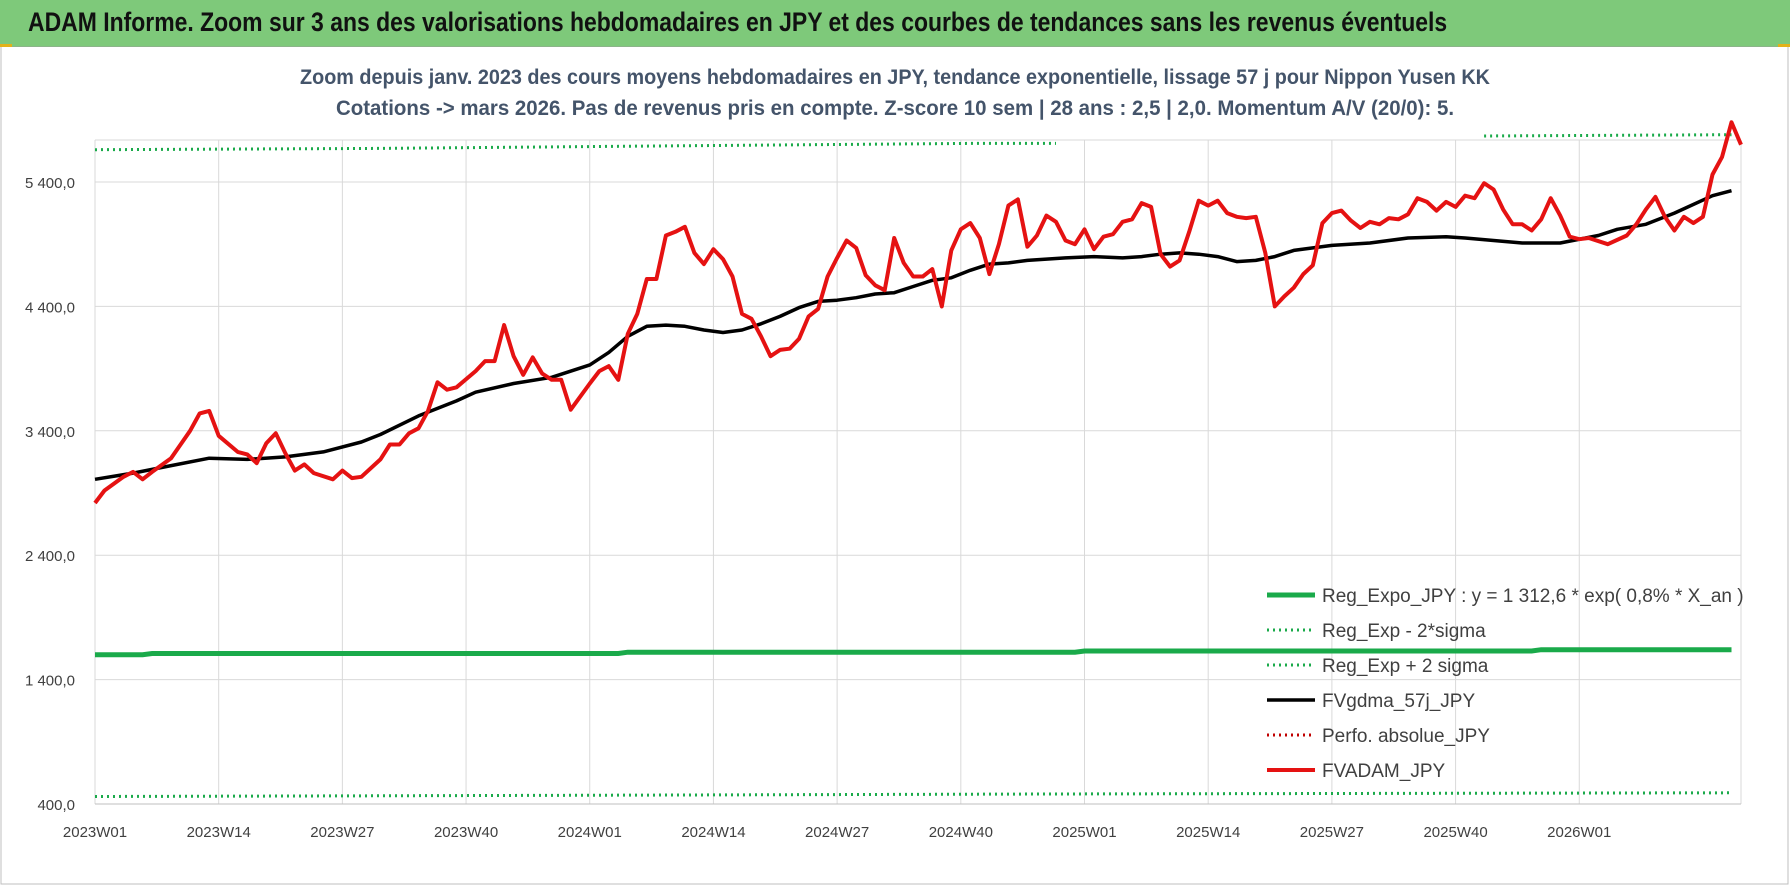 This screenshot has height=886, width=1790. I want to click on y-tick-label: 1 400,0, so click(50, 681).